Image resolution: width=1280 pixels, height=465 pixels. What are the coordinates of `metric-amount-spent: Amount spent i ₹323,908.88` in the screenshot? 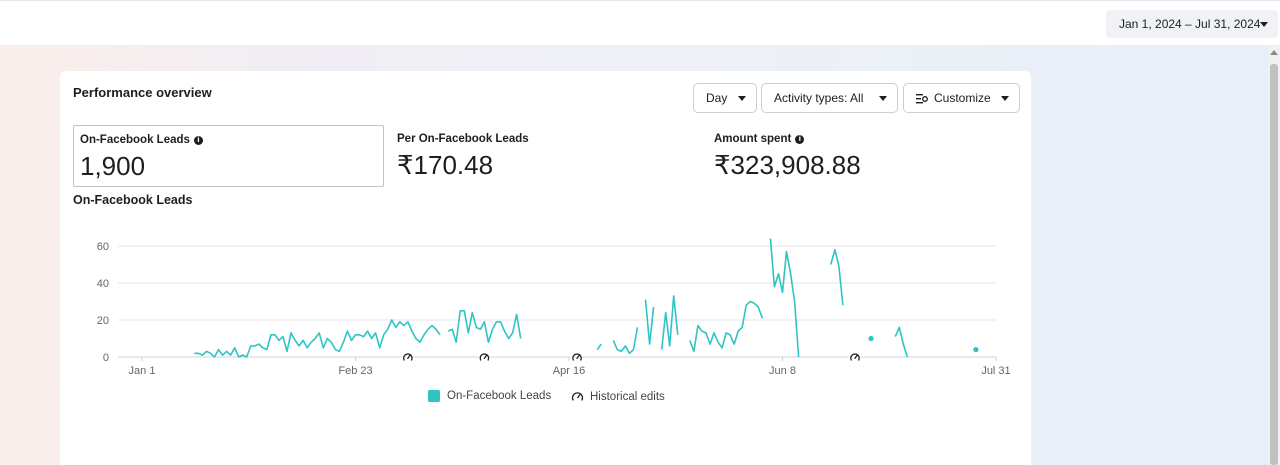 It's located at (858, 156).